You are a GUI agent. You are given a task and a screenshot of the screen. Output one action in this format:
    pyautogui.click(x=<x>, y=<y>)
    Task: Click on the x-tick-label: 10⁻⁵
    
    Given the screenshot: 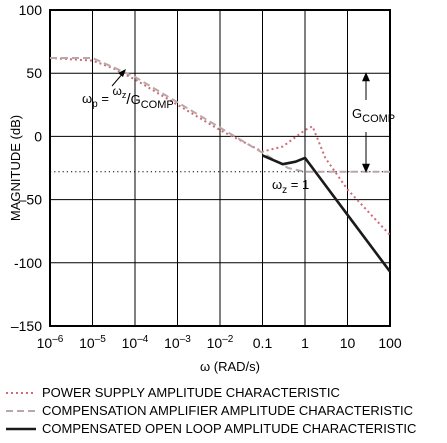 What is the action you would take?
    pyautogui.click(x=92, y=342)
    